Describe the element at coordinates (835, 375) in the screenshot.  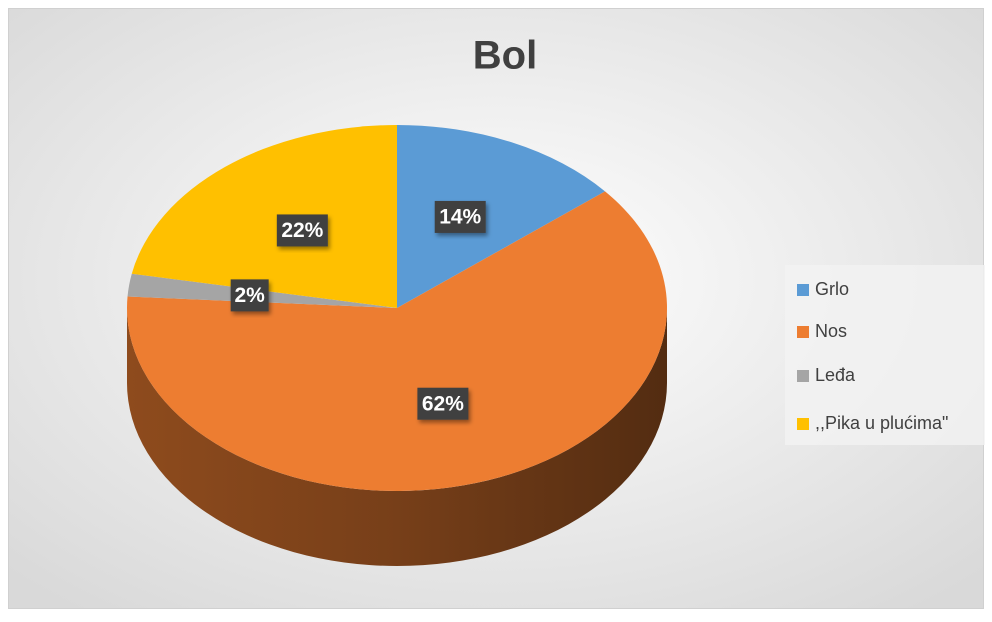
I see `legend-label: Leđa` at that location.